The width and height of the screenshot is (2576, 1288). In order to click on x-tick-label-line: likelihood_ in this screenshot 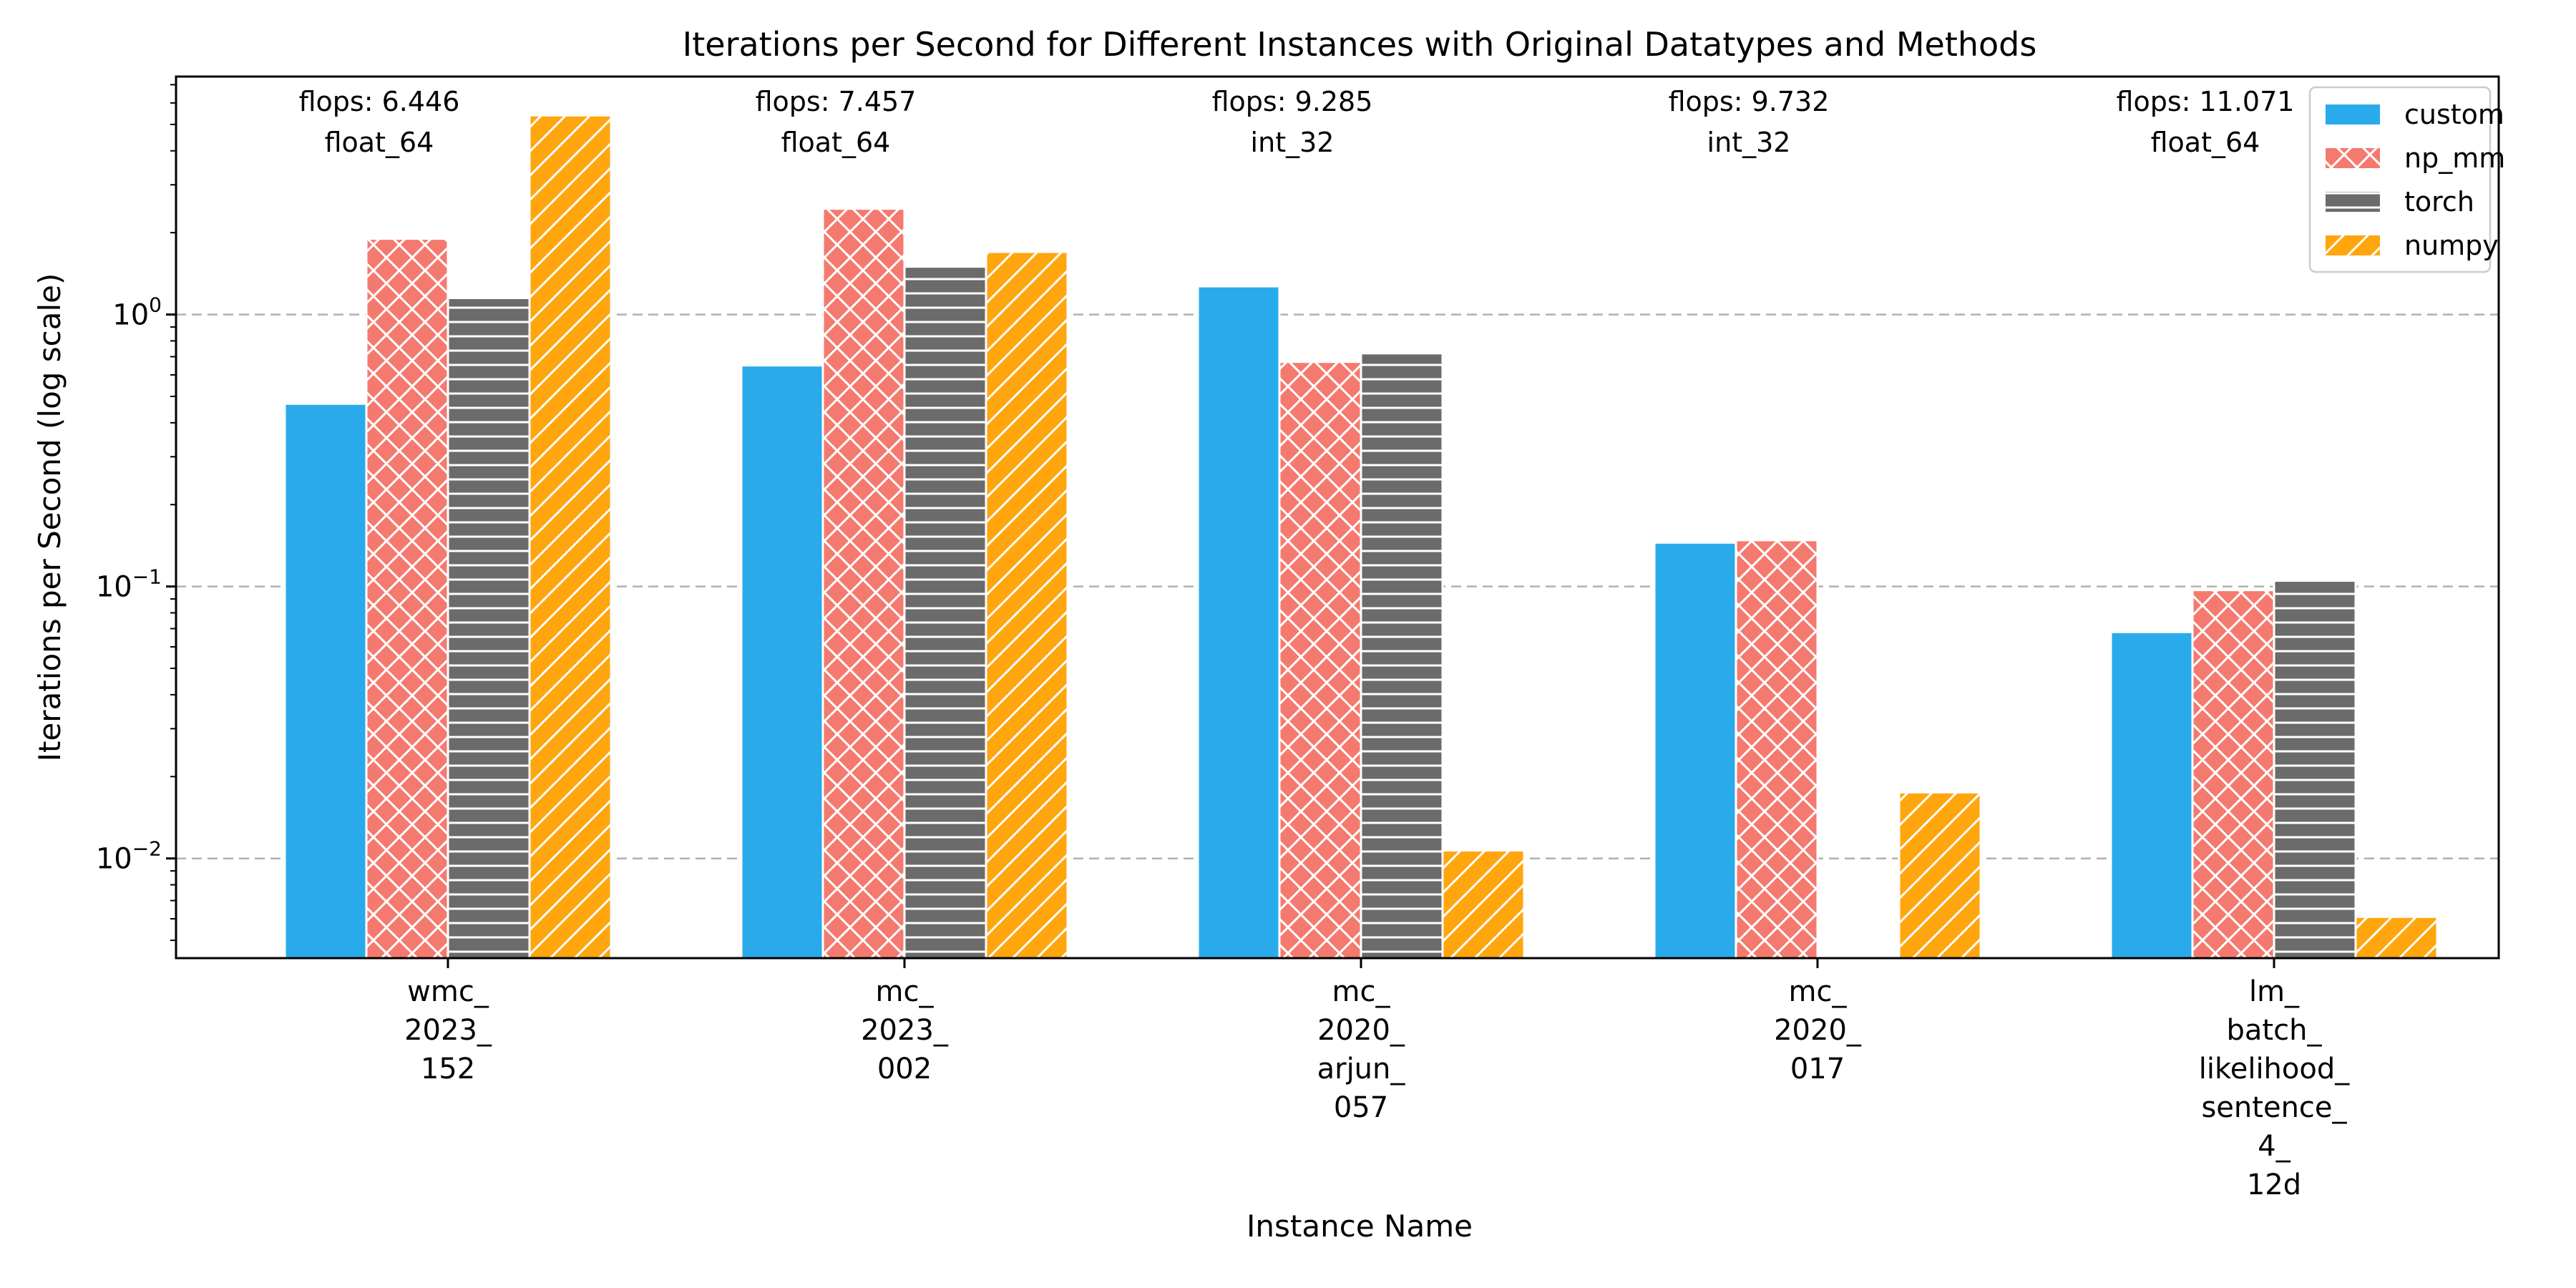, I will do `click(2274, 1069)`.